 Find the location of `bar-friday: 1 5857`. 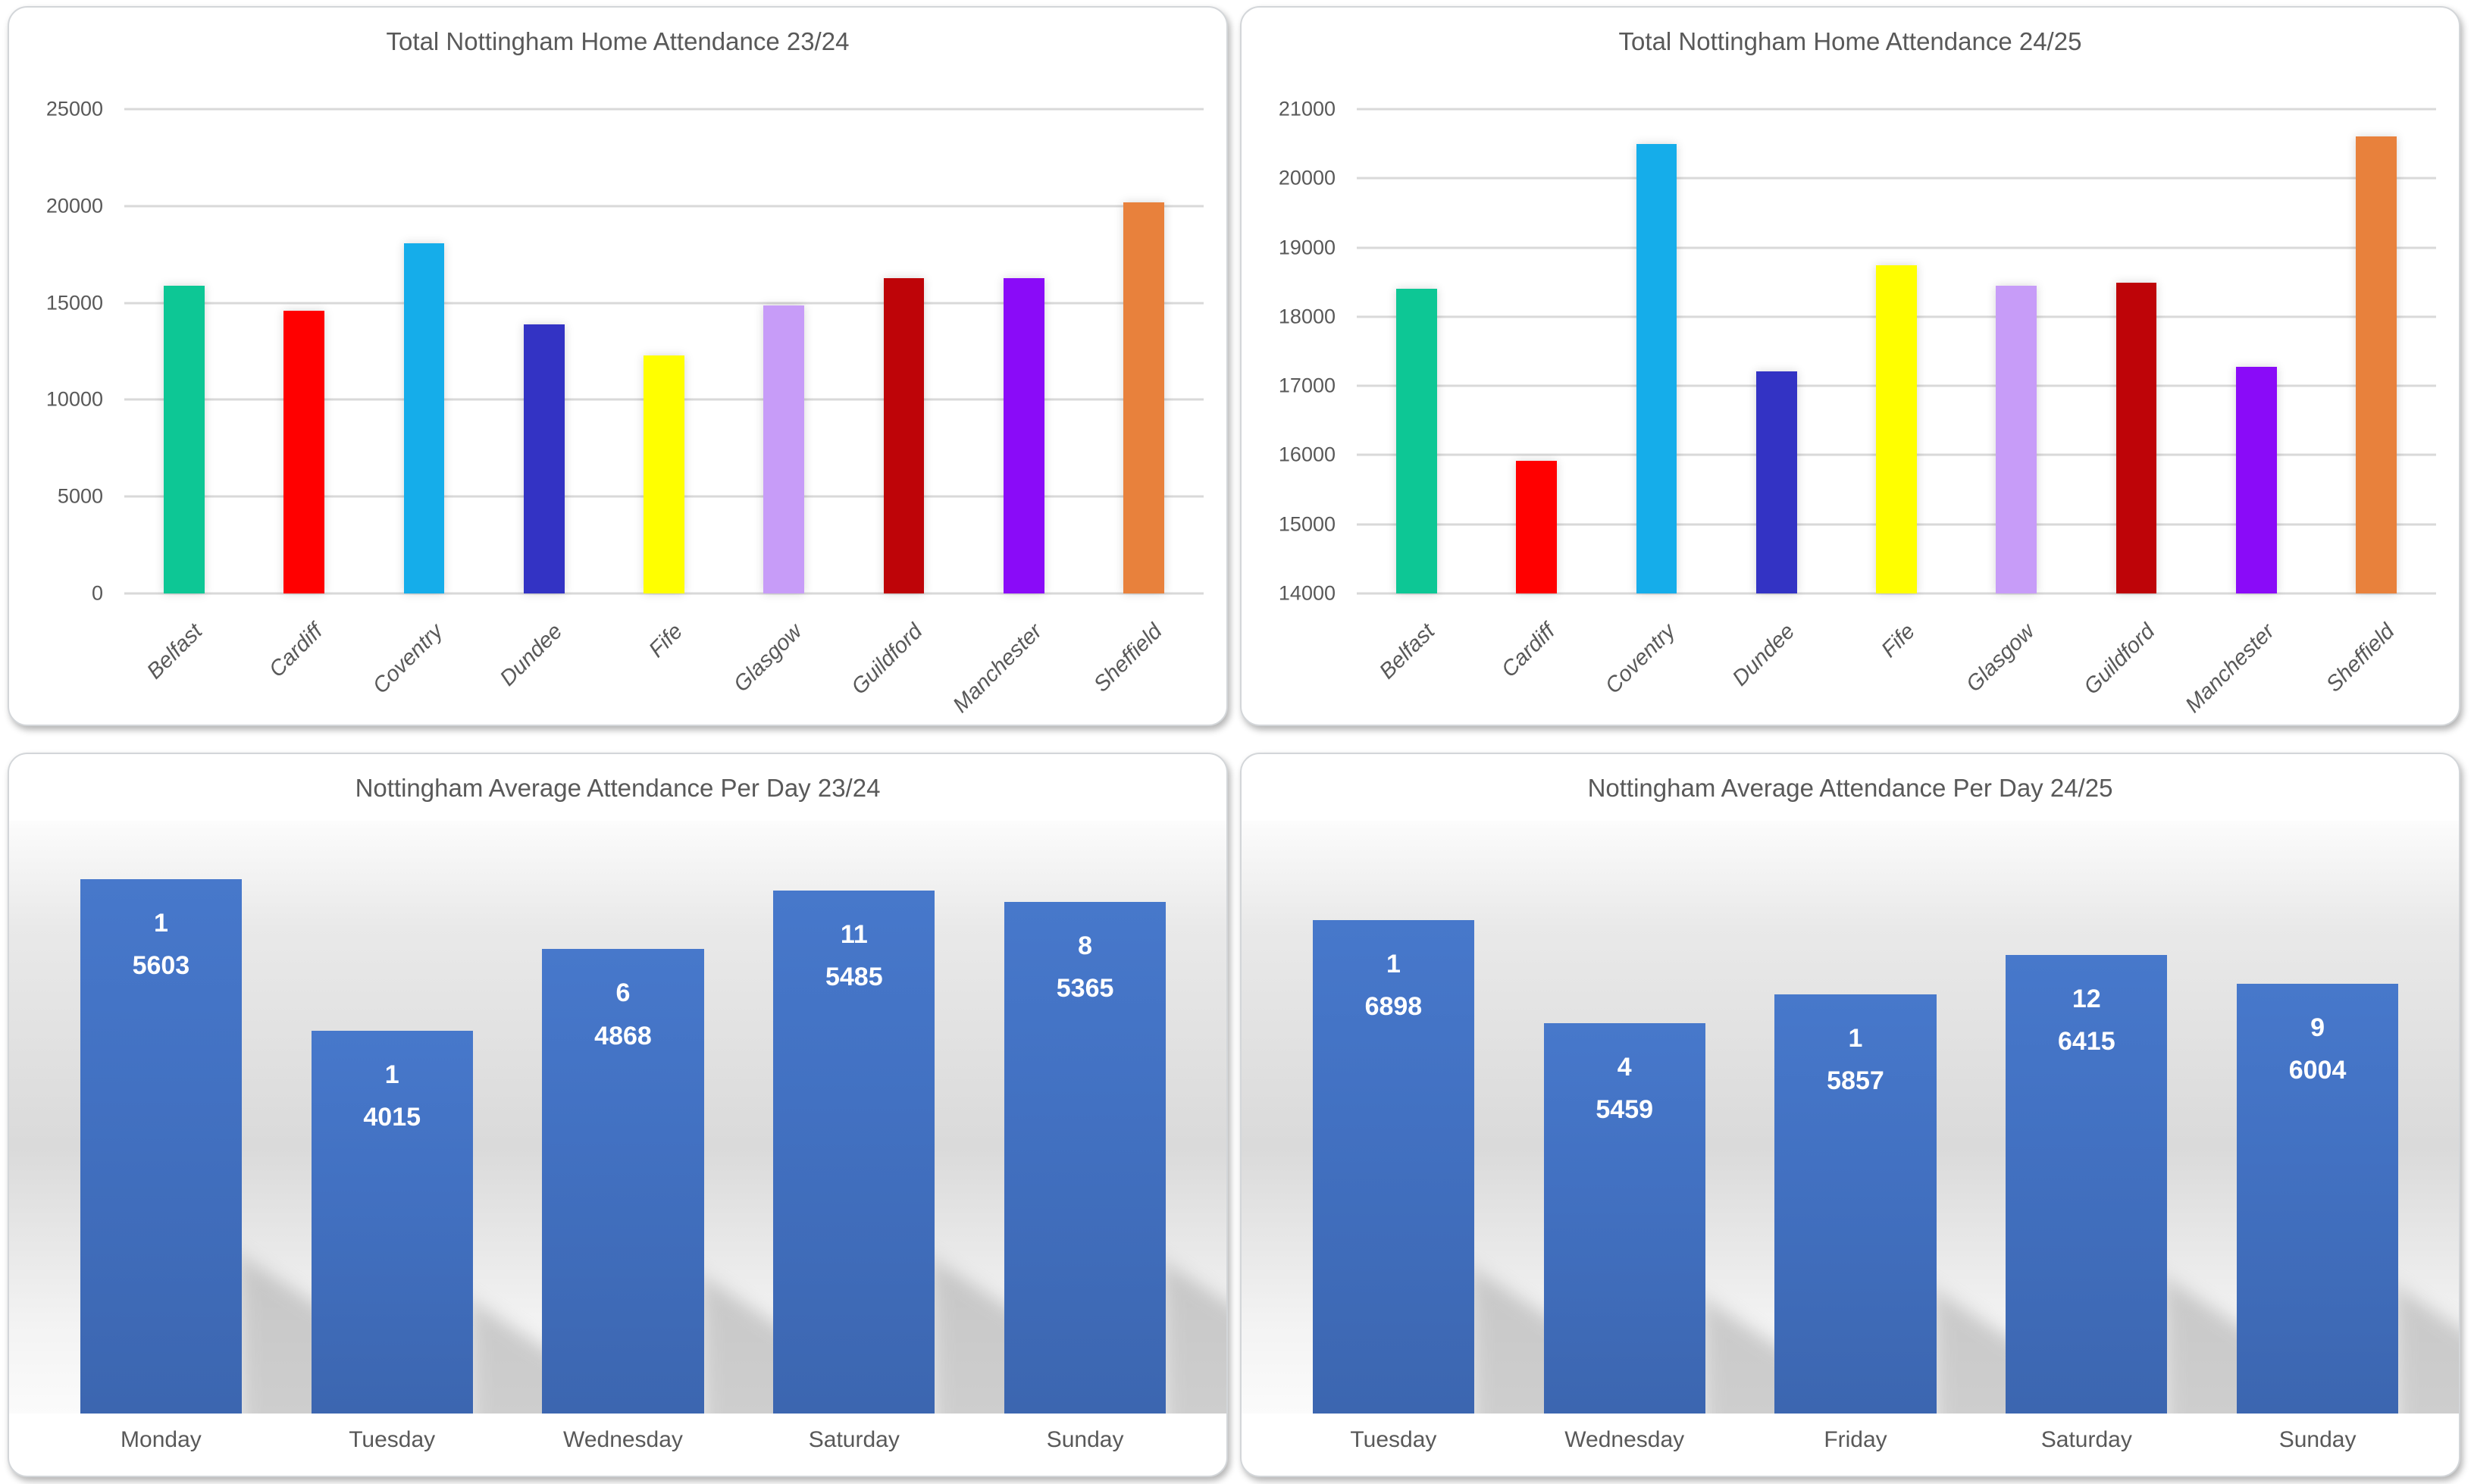

bar-friday: 1 5857 is located at coordinates (1855, 1204).